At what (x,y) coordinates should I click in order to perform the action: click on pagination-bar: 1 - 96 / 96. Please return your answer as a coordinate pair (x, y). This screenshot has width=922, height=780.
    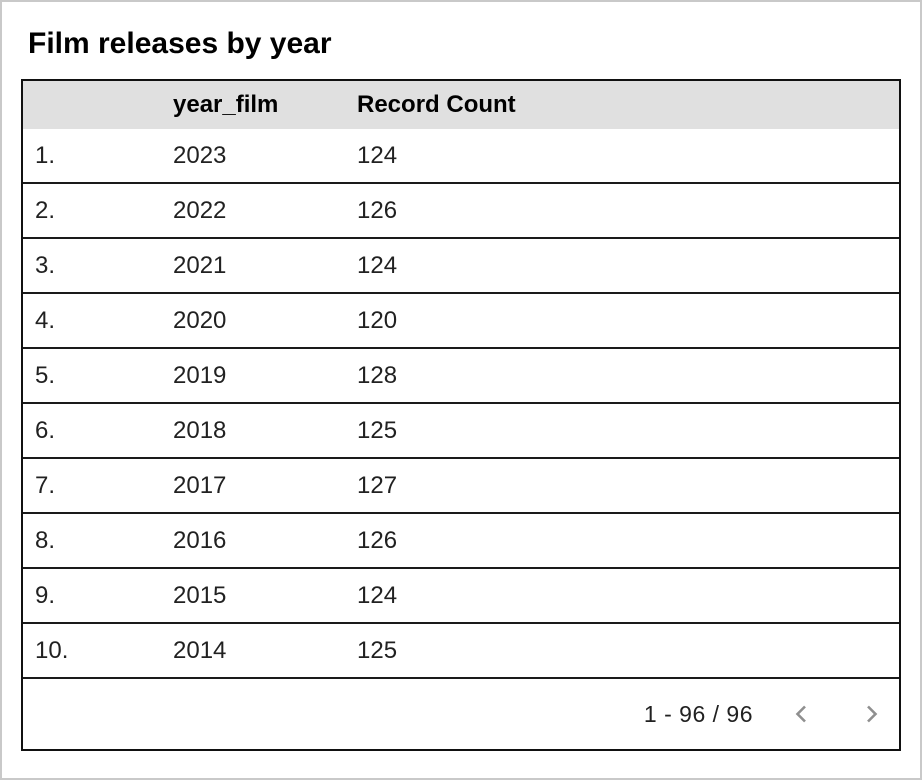
    Looking at the image, I should click on (461, 714).